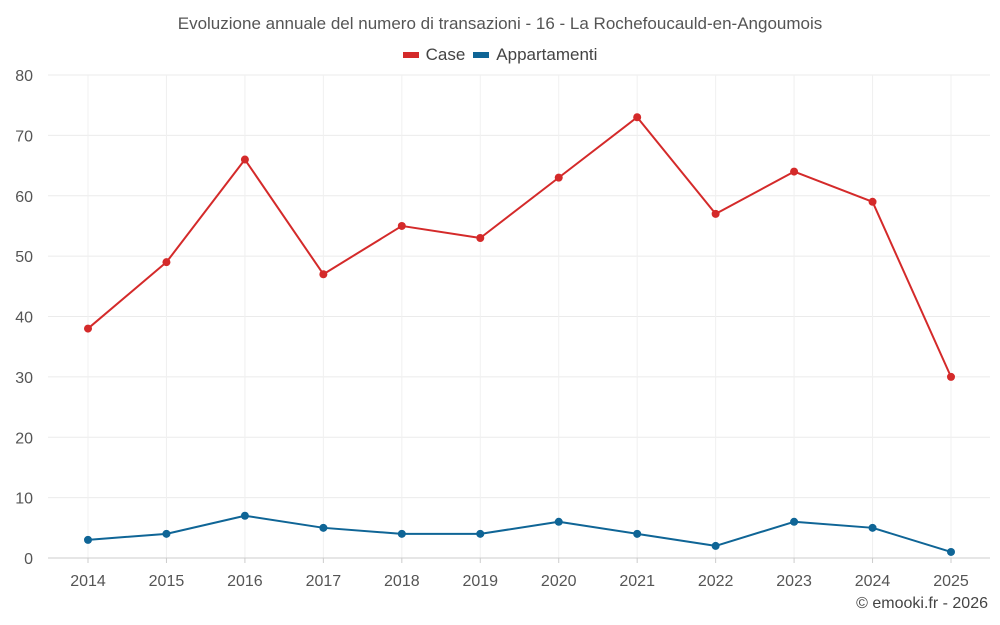  What do you see at coordinates (324, 581) in the screenshot?
I see `x-tick-label: 2017` at bounding box center [324, 581].